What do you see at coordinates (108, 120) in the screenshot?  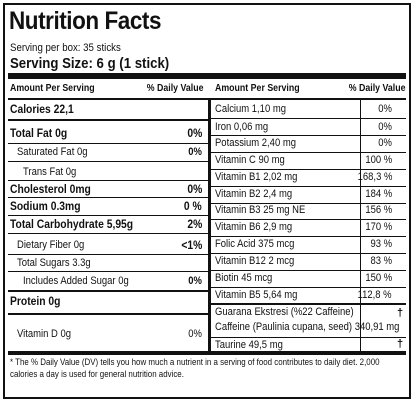 I see `calories-rule` at bounding box center [108, 120].